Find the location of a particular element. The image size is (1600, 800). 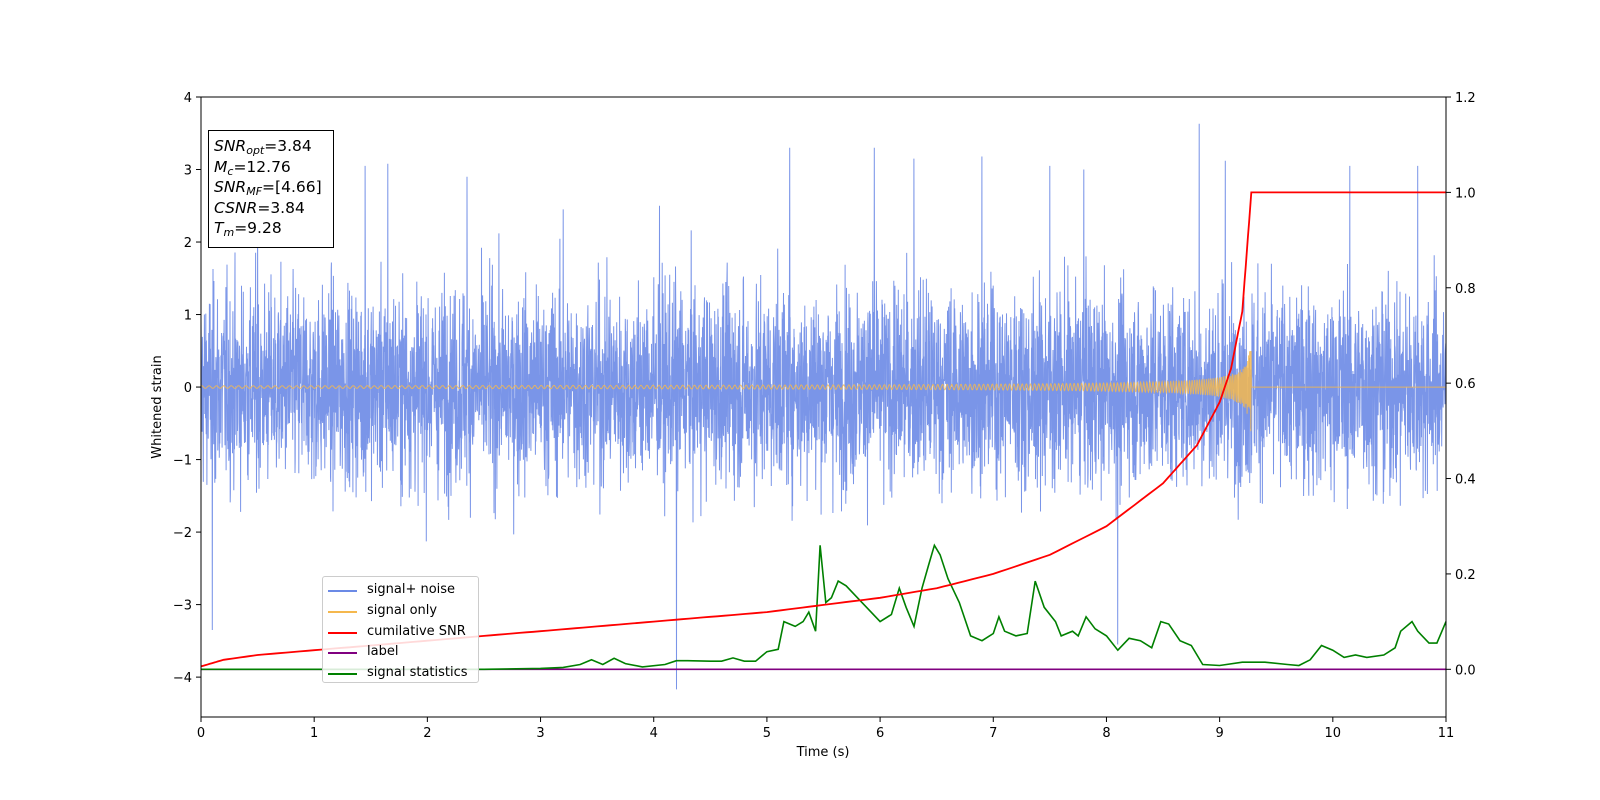

y2-tick-label: 0.0 is located at coordinates (1465, 670).